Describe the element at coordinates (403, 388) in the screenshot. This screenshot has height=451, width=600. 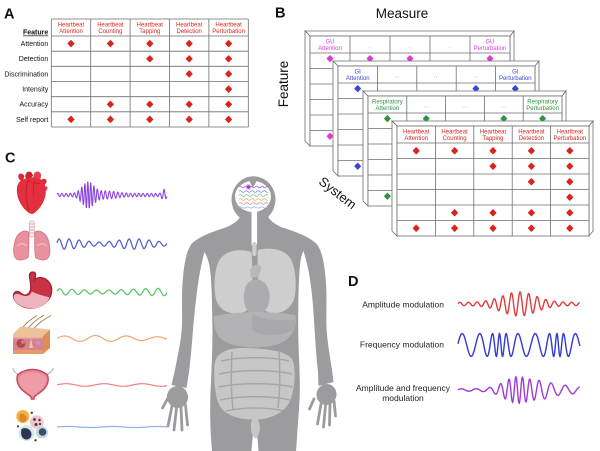
I see `svg-text: Amplitude and frequency` at that location.